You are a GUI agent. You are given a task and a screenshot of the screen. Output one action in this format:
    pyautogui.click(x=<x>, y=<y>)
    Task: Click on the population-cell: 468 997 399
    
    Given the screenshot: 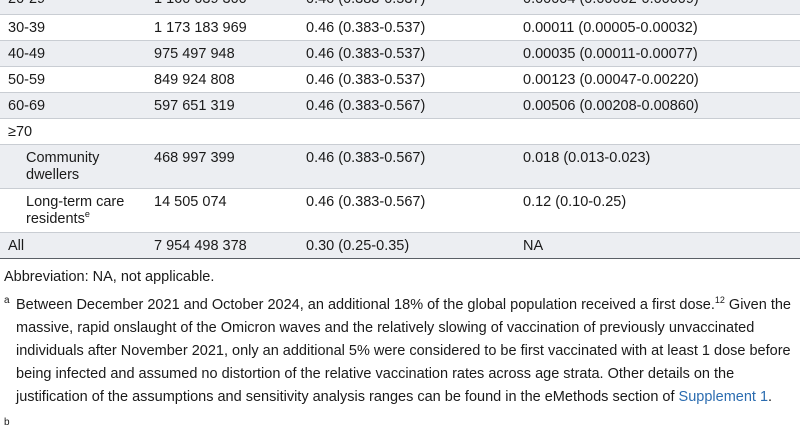 What is the action you would take?
    pyautogui.click(x=222, y=166)
    